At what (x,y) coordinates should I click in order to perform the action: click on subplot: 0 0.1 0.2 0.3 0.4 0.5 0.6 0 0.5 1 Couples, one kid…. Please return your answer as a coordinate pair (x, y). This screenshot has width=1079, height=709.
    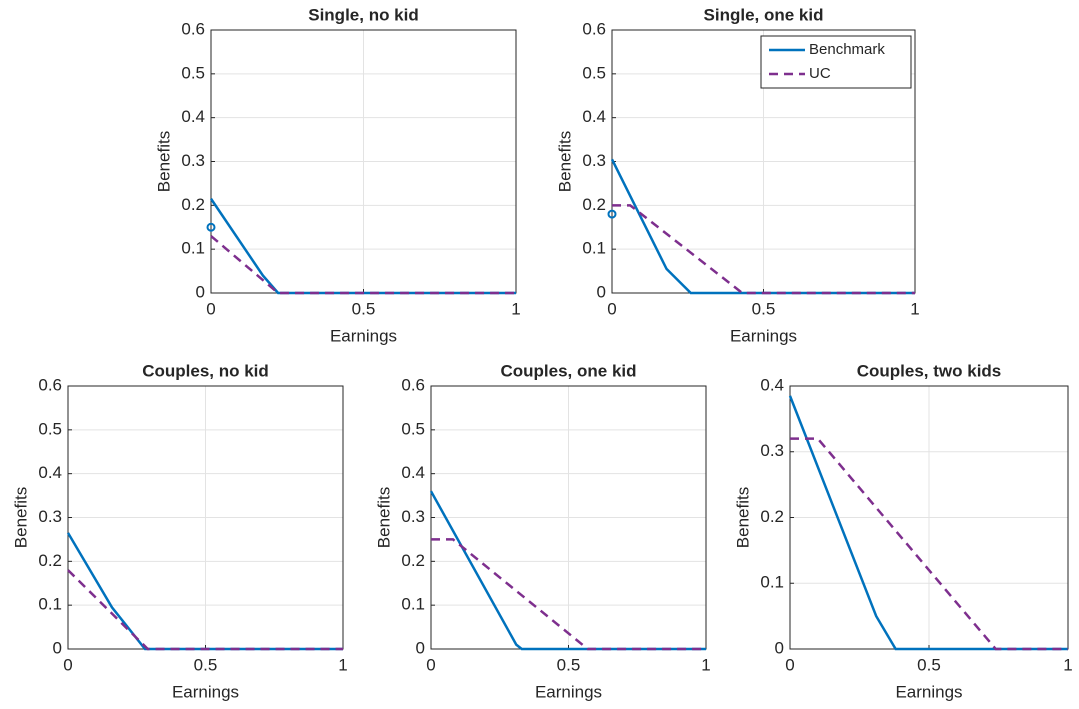
    Looking at the image, I should click on (542, 531).